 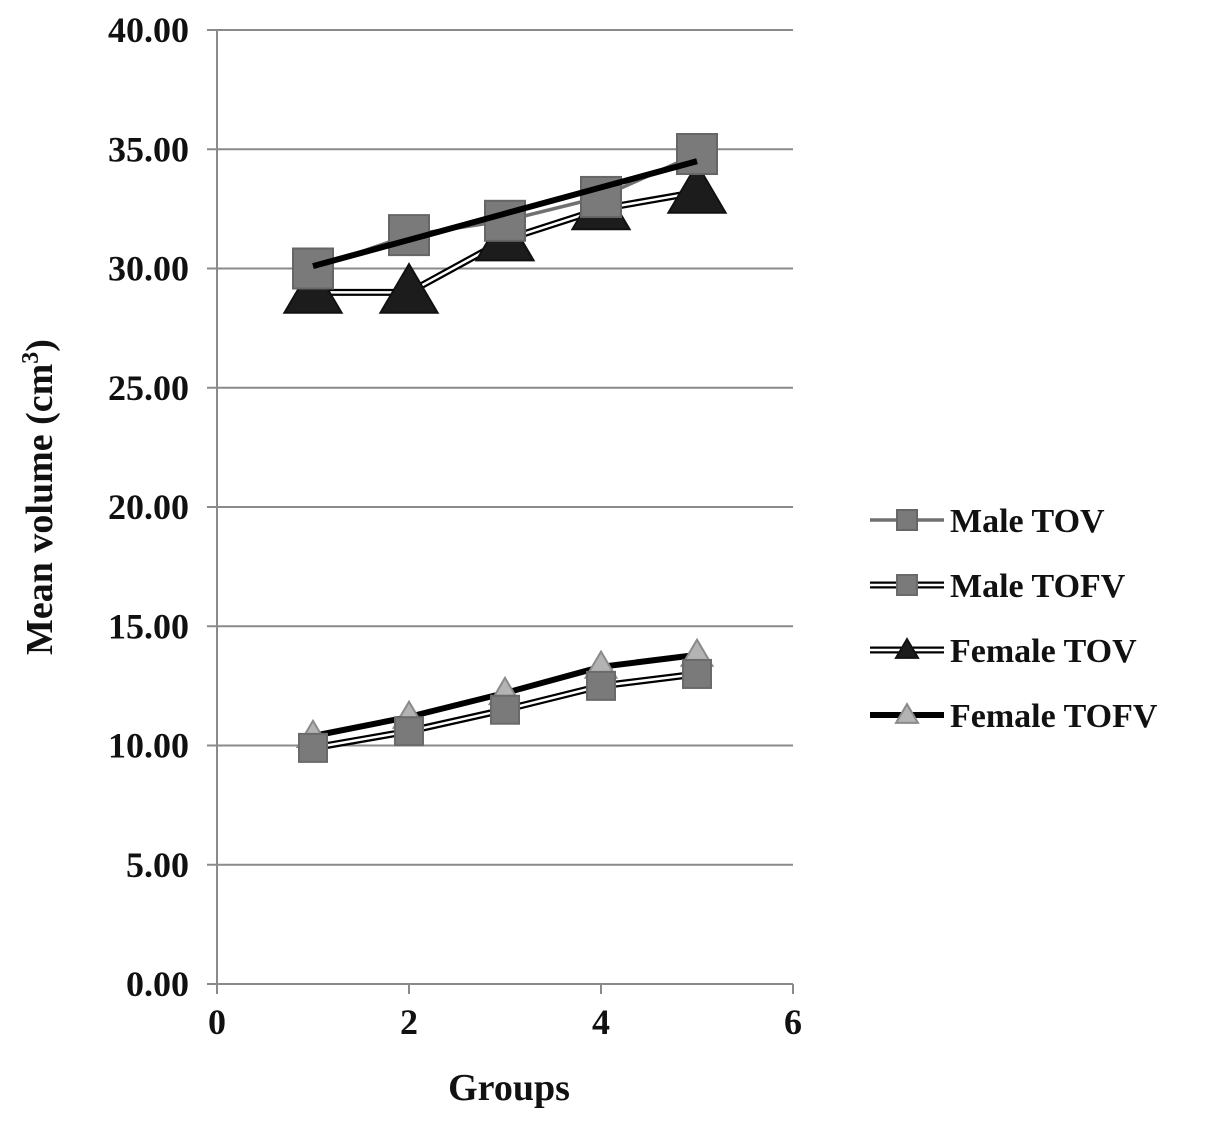 What do you see at coordinates (793, 1022) in the screenshot?
I see `x-tick-label: 6` at bounding box center [793, 1022].